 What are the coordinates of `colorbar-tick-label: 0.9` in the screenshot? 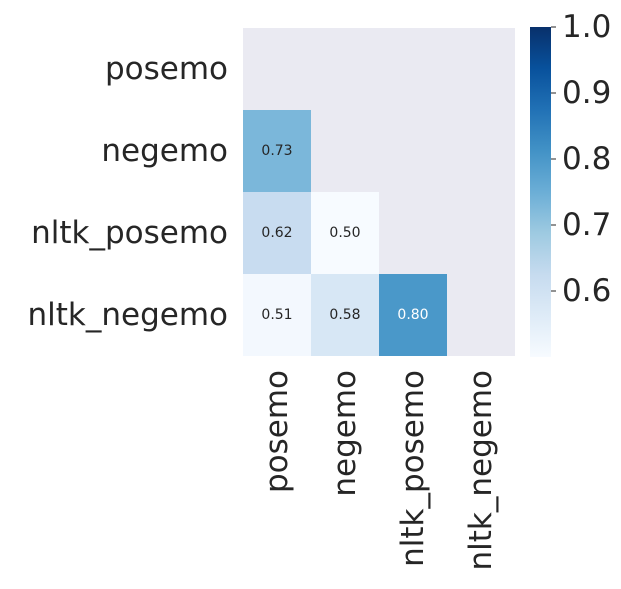 It's located at (586, 93).